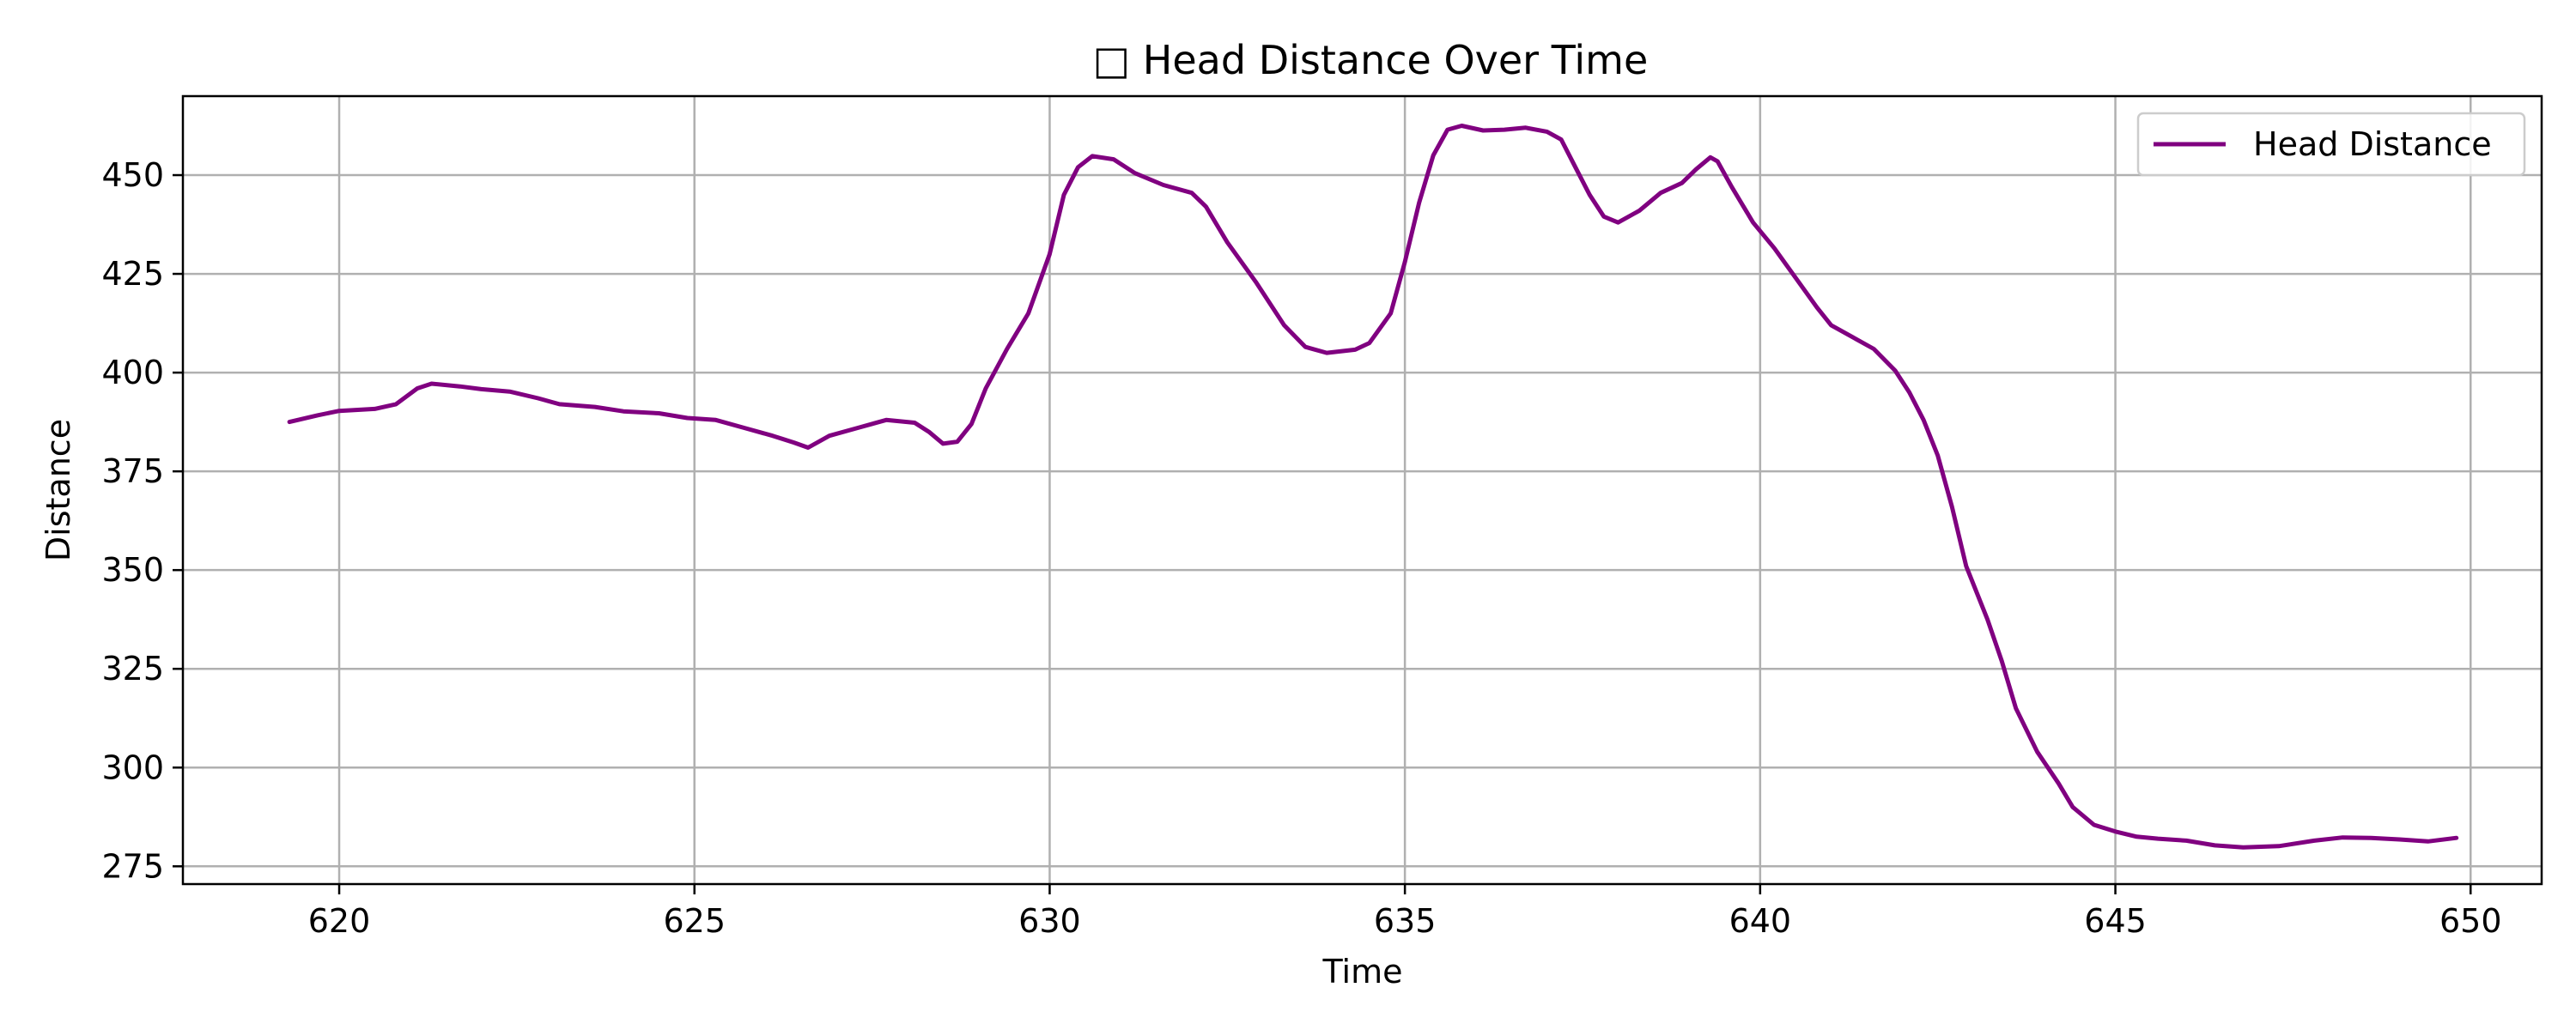  What do you see at coordinates (1049, 921) in the screenshot?
I see `x-tick-label: 630` at bounding box center [1049, 921].